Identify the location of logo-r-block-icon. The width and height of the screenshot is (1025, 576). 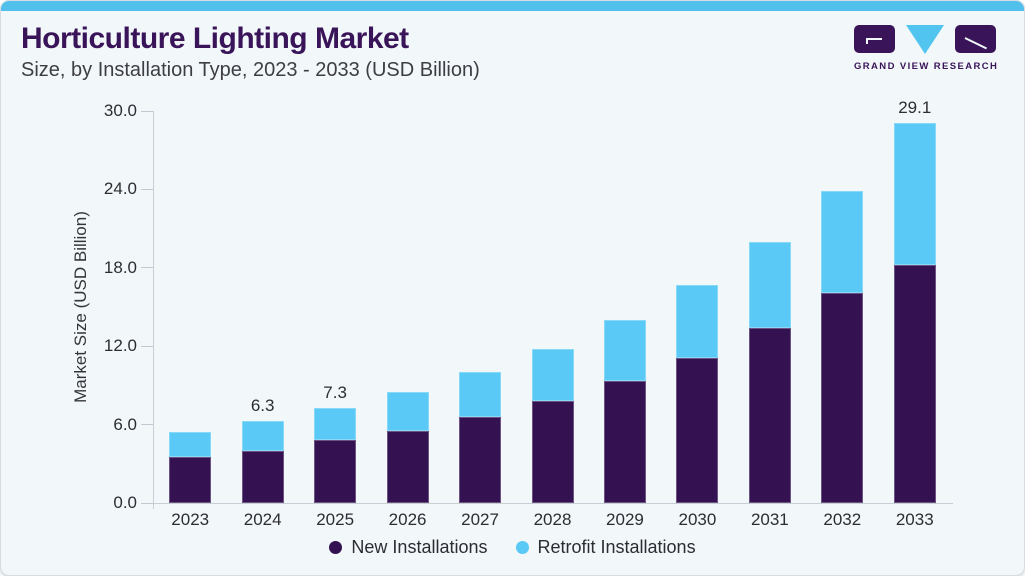
(975, 39).